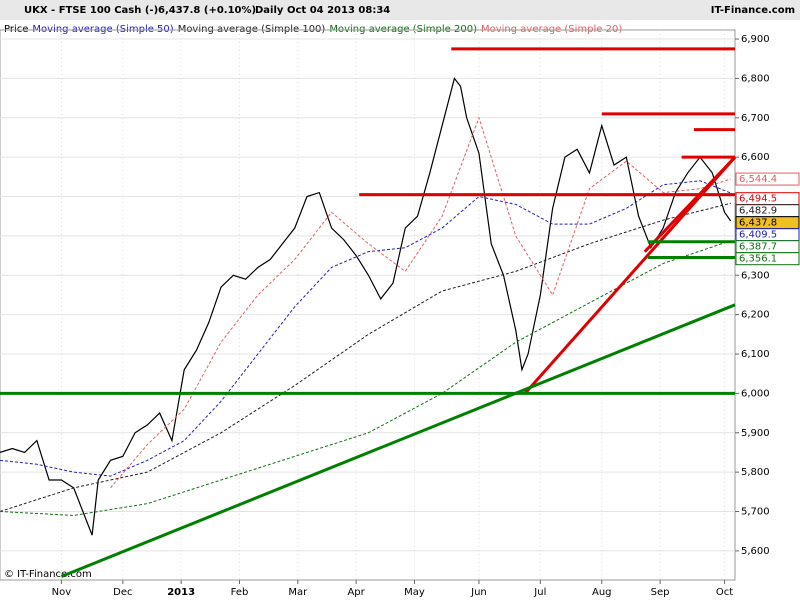 Image resolution: width=800 pixels, height=604 pixels. I want to click on y-tick-label: 5,700, so click(755, 511).